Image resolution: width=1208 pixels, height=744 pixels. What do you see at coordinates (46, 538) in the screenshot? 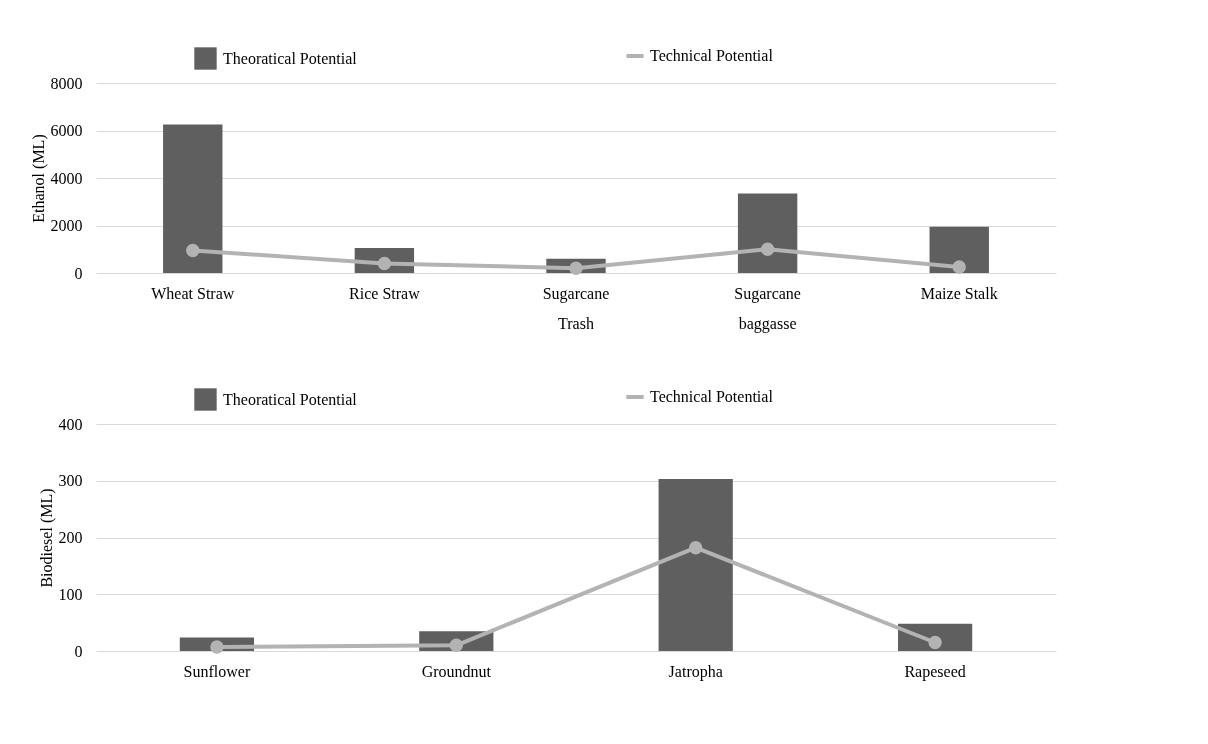
I see `y-axis-title: Biodiesel (ML)` at bounding box center [46, 538].